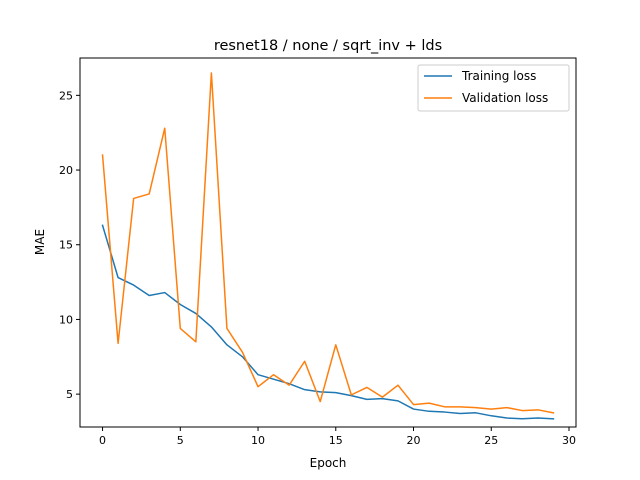  I want to click on x-tick-label: 30, so click(569, 440).